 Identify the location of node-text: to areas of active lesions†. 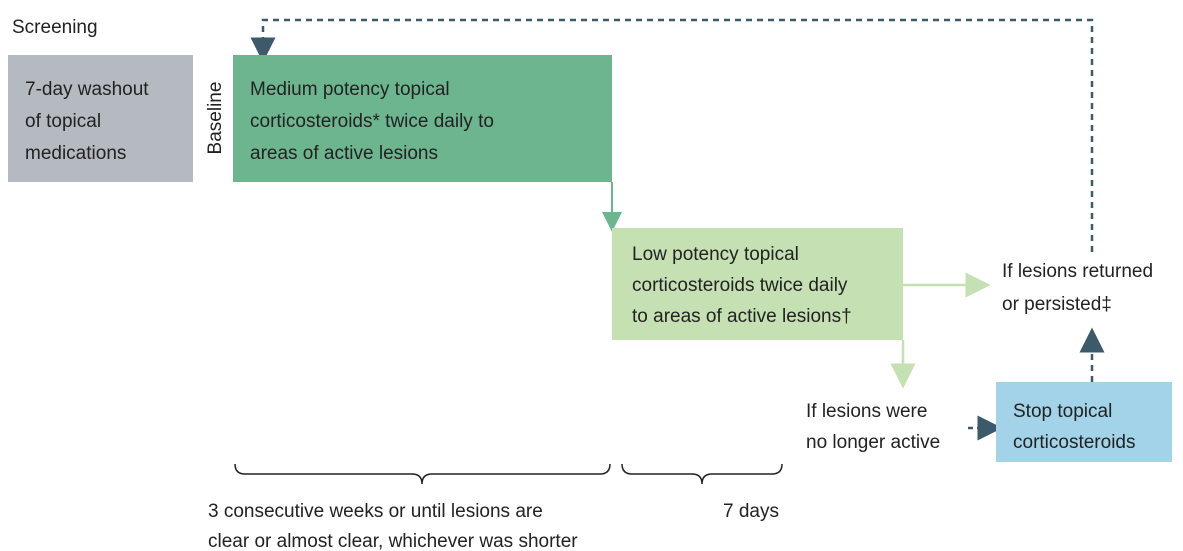
(742, 316).